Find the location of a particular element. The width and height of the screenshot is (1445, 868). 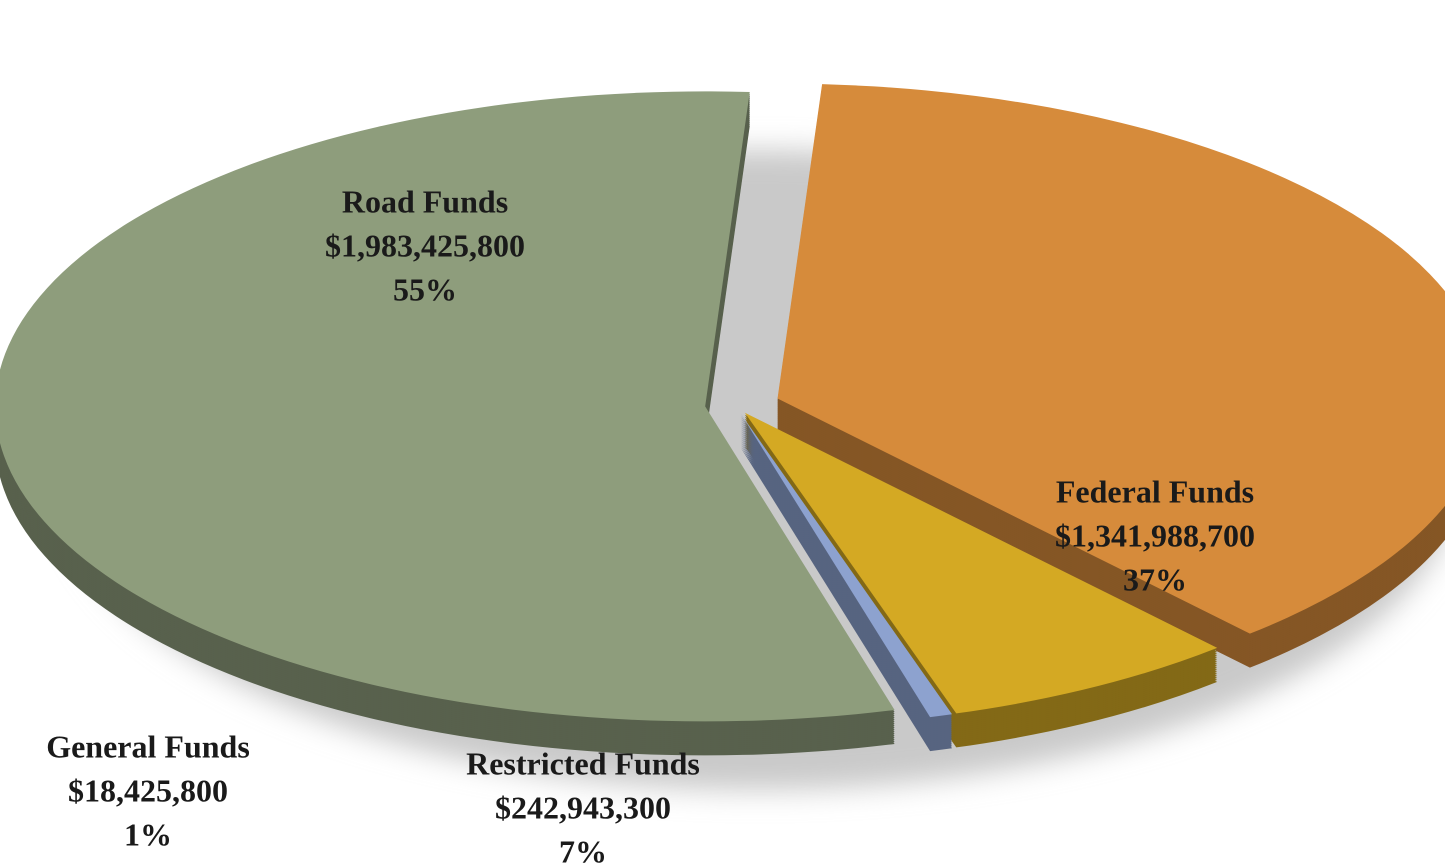

category-label: Federal Funds is located at coordinates (1155, 491).